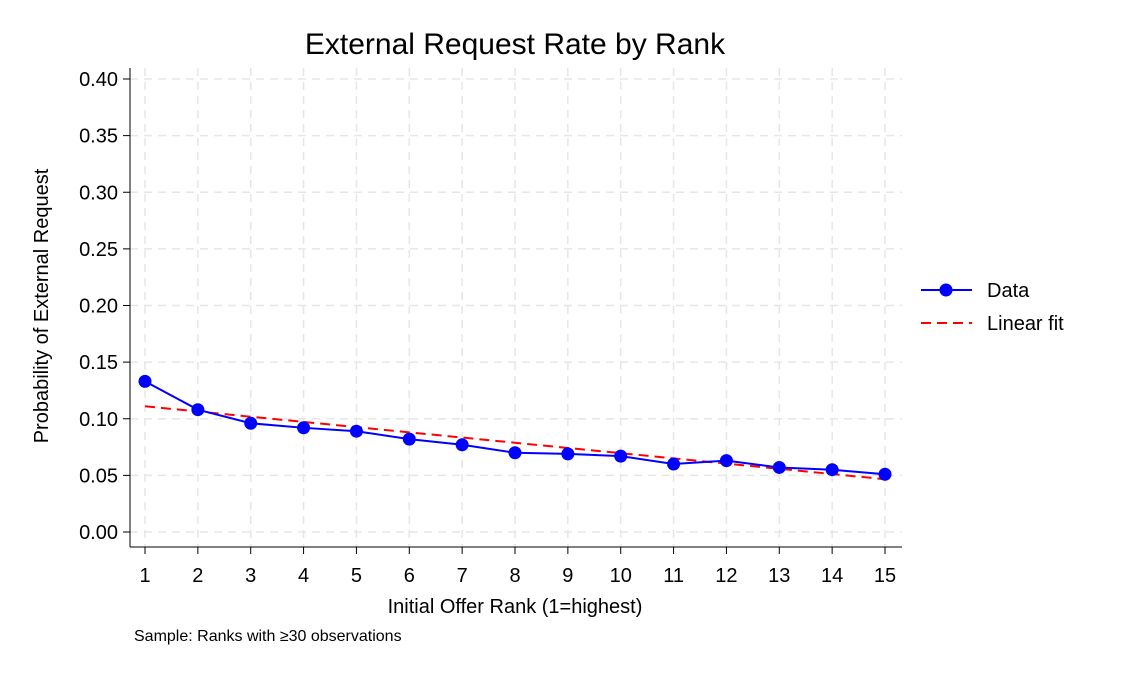 Image resolution: width=1121 pixels, height=673 pixels. Describe the element at coordinates (42, 305) in the screenshot. I see `y-axis-label: Probability of External Request` at that location.